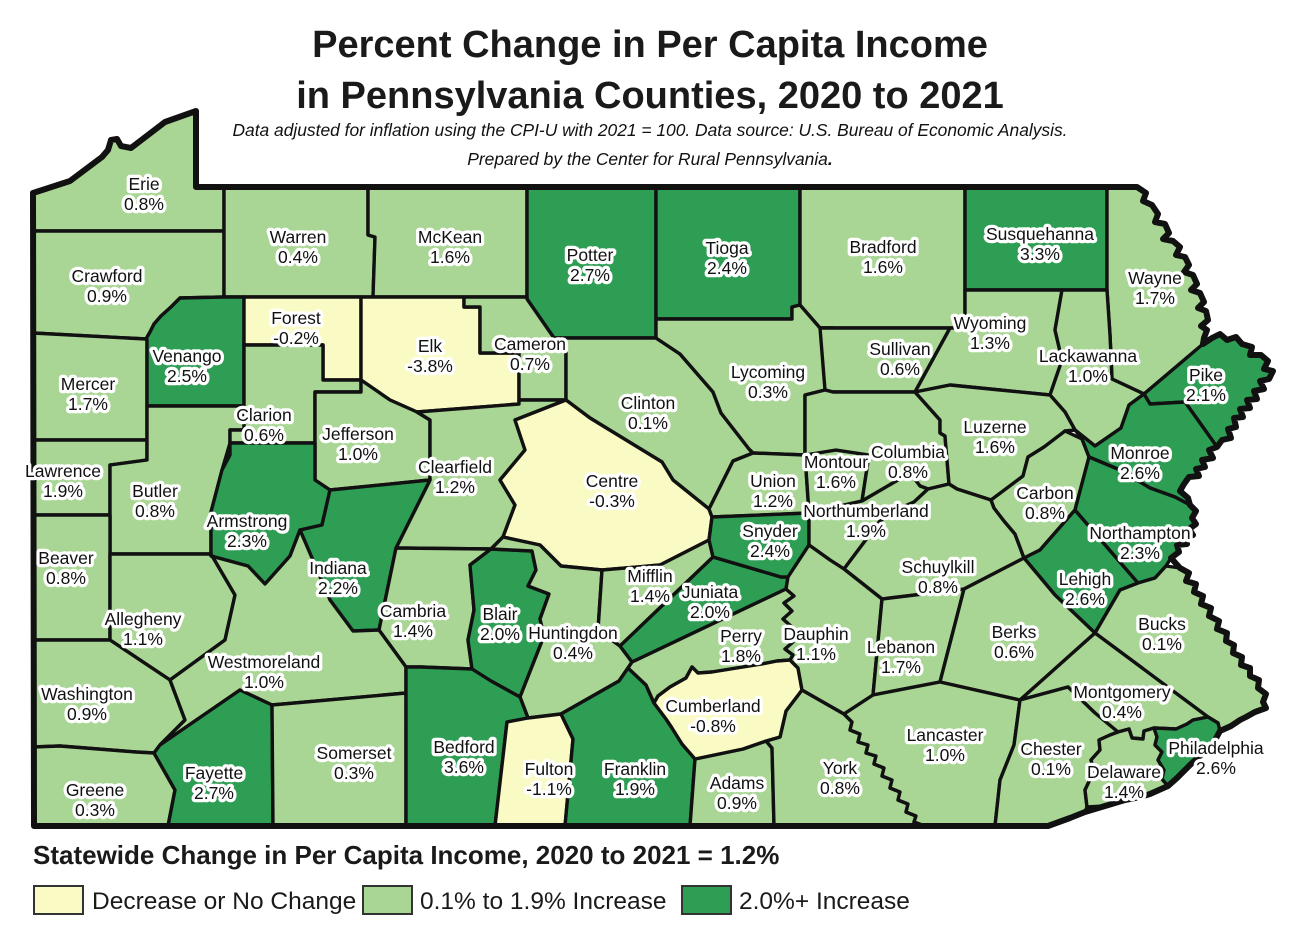  What do you see at coordinates (1085, 579) in the screenshot?
I see `svg-text: Lehigh` at bounding box center [1085, 579].